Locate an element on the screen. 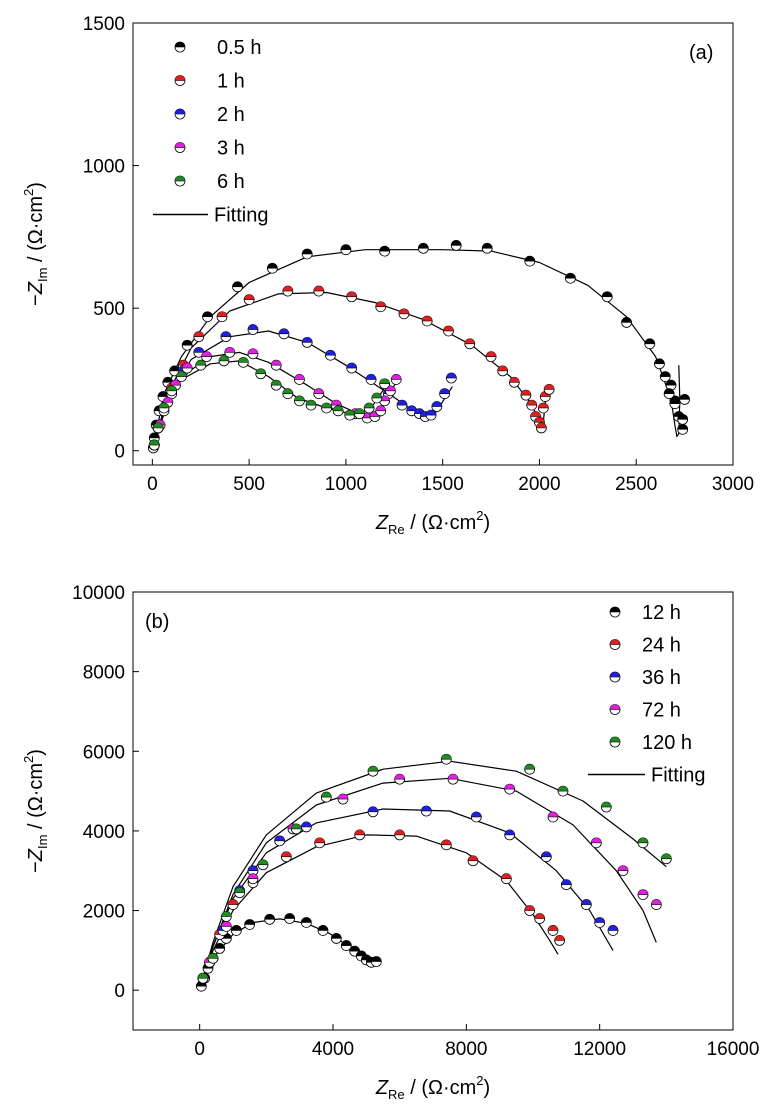 The width and height of the screenshot is (768, 1118). panel-b-series-36h is located at coordinates (408, 894).